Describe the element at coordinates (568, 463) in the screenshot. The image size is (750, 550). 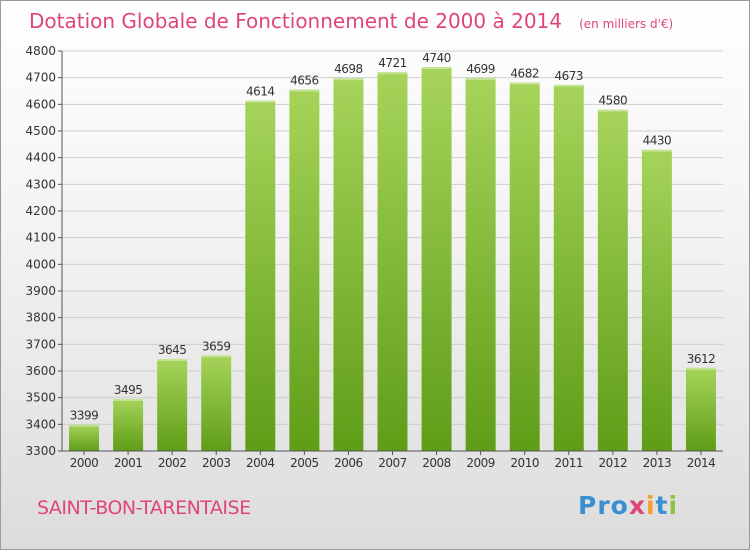
I see `x-tick-label: 2011` at that location.